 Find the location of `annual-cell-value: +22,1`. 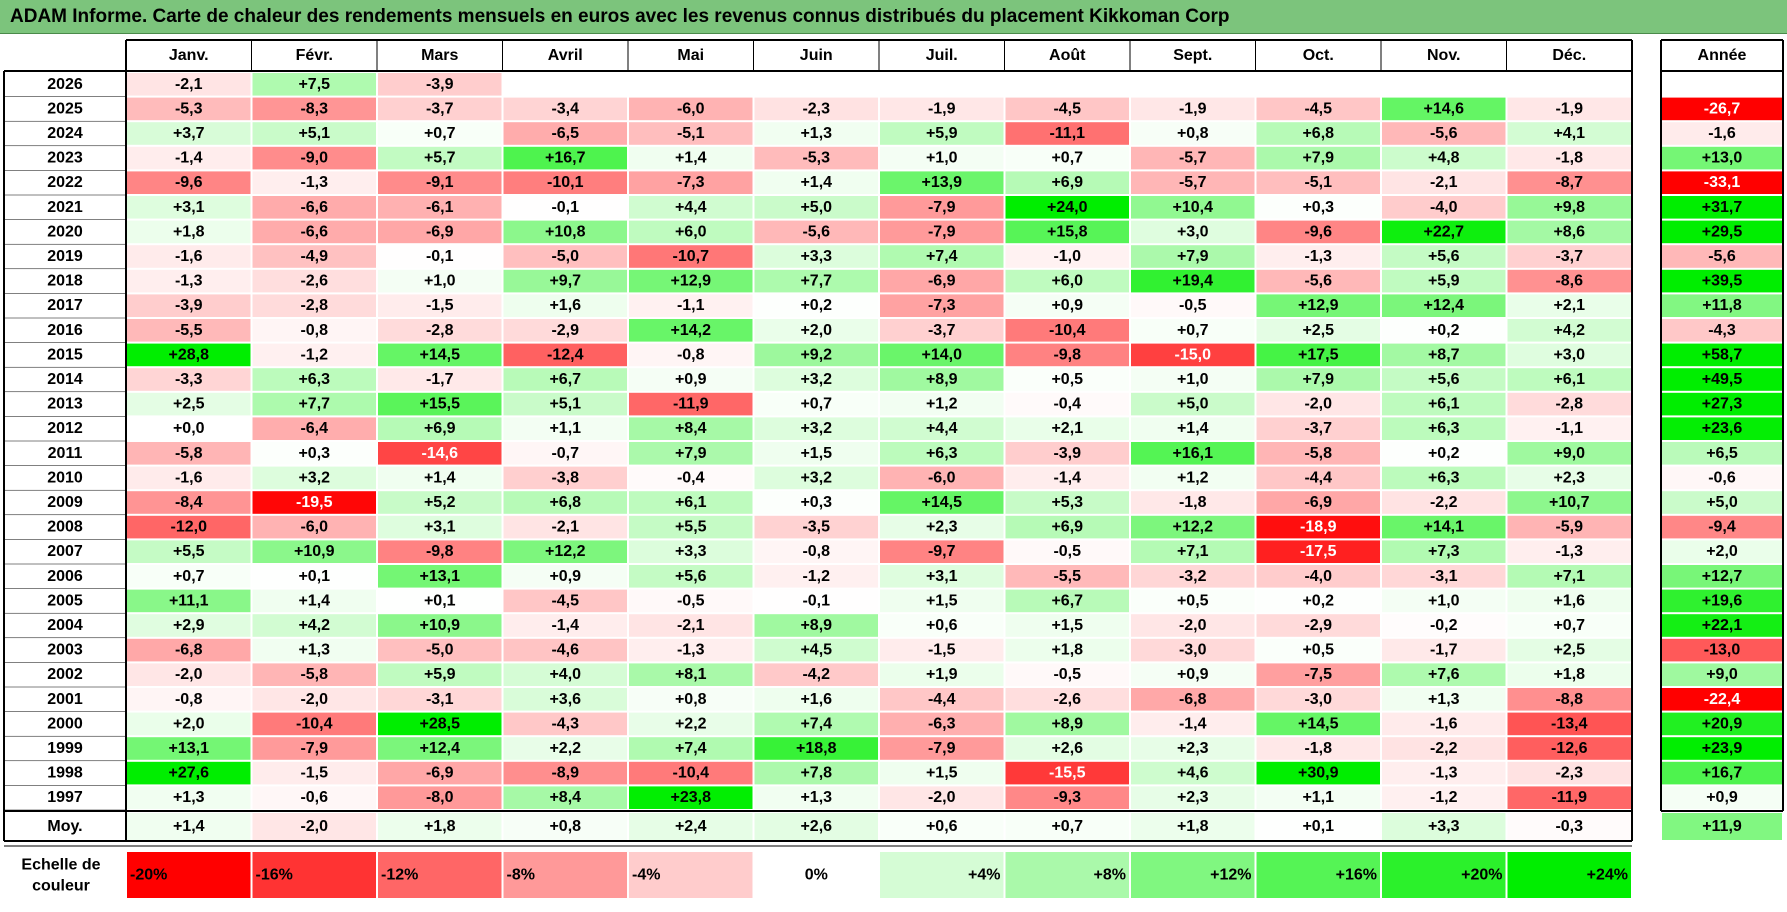

annual-cell-value: +22,1 is located at coordinates (1722, 625).